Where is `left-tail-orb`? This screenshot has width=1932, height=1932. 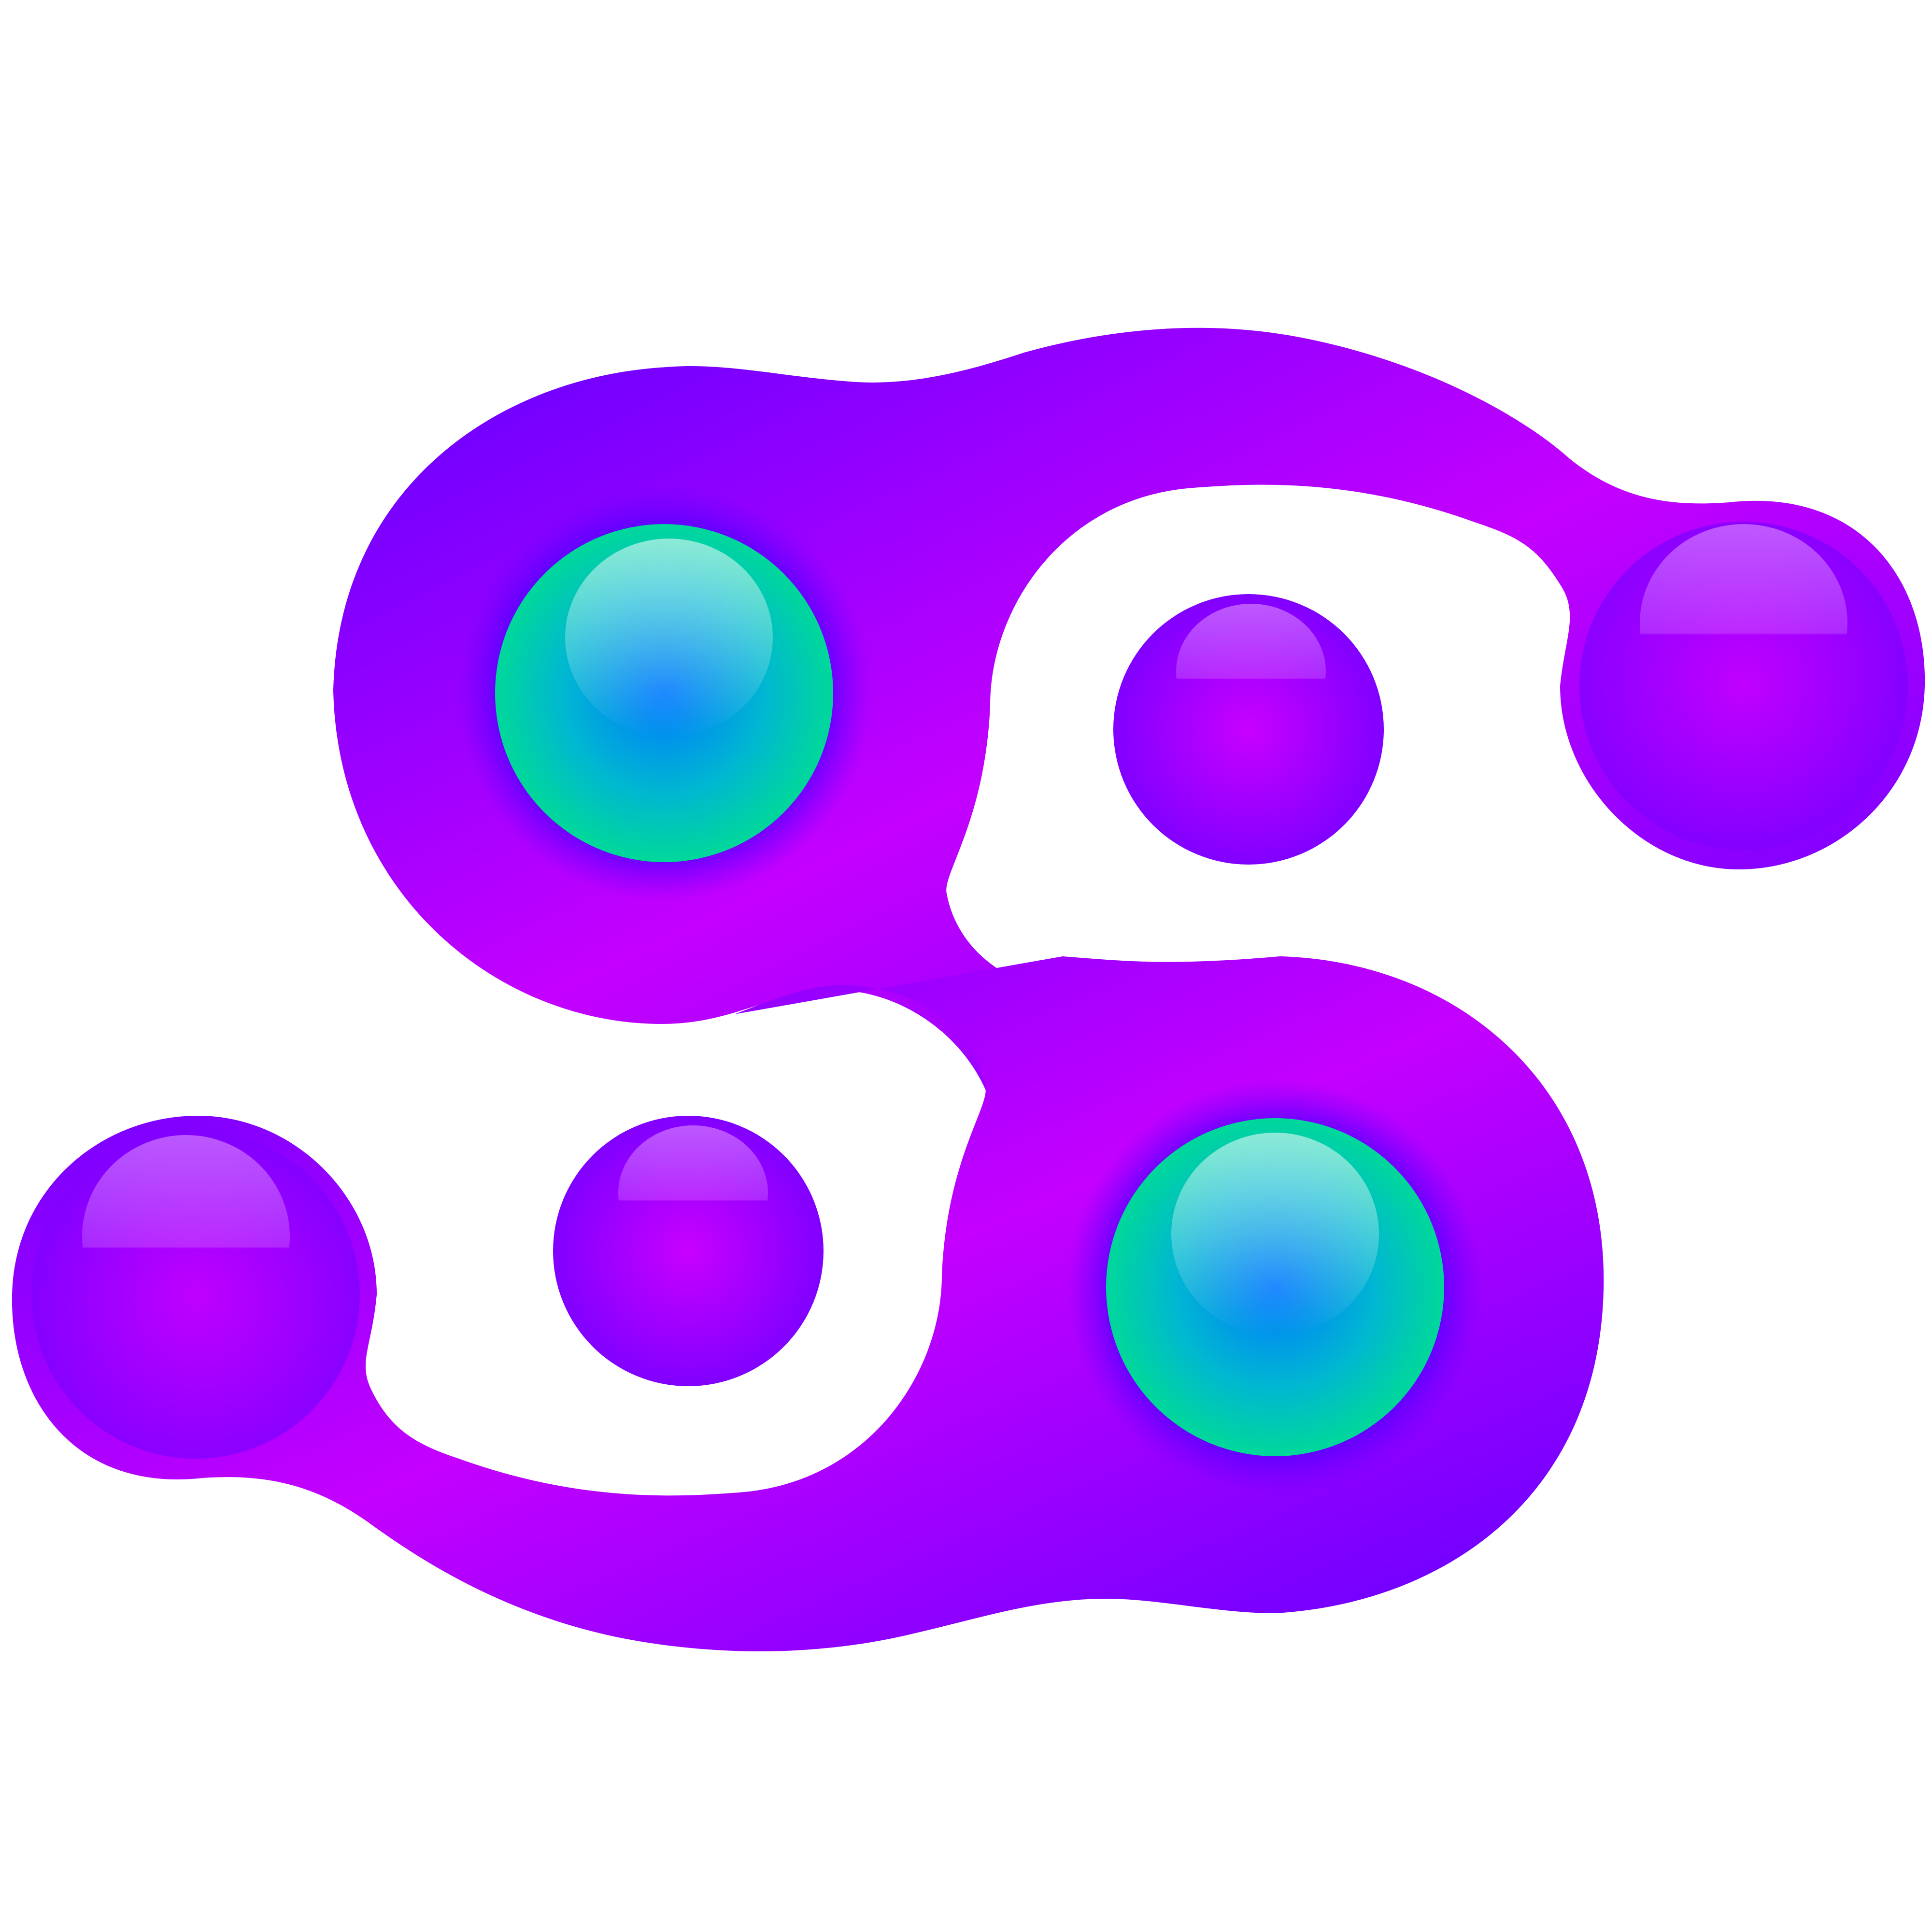
left-tail-orb is located at coordinates (195, 1294).